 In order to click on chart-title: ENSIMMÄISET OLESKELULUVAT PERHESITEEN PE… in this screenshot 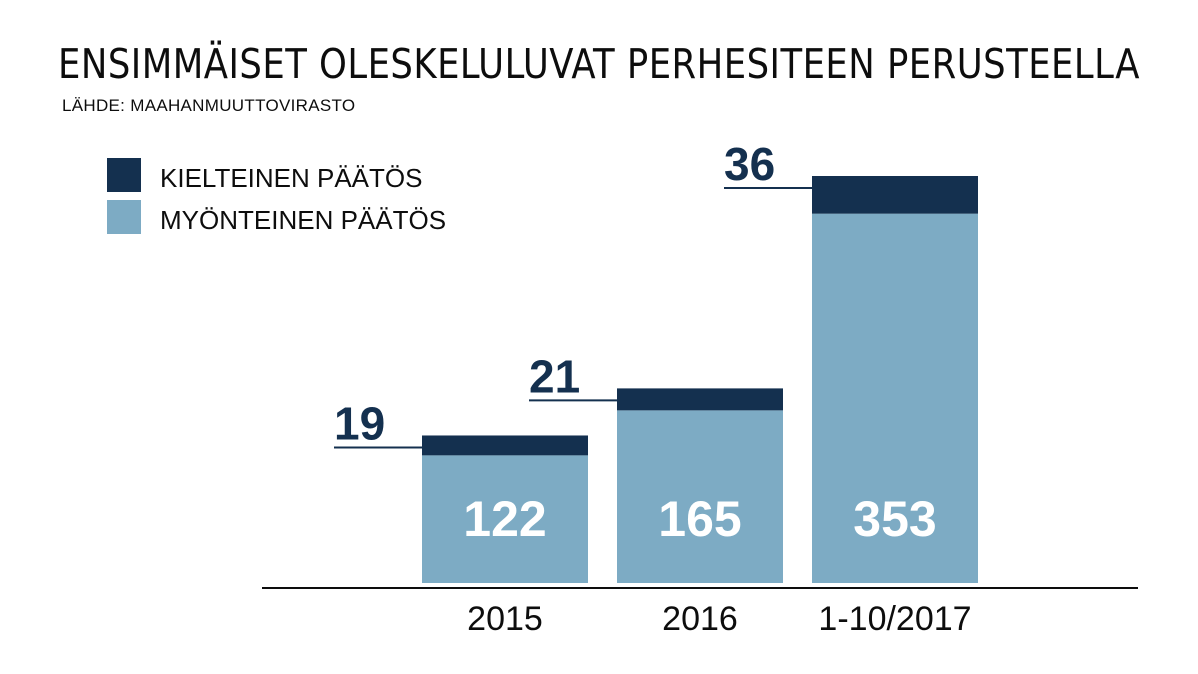, I will do `click(599, 64)`.